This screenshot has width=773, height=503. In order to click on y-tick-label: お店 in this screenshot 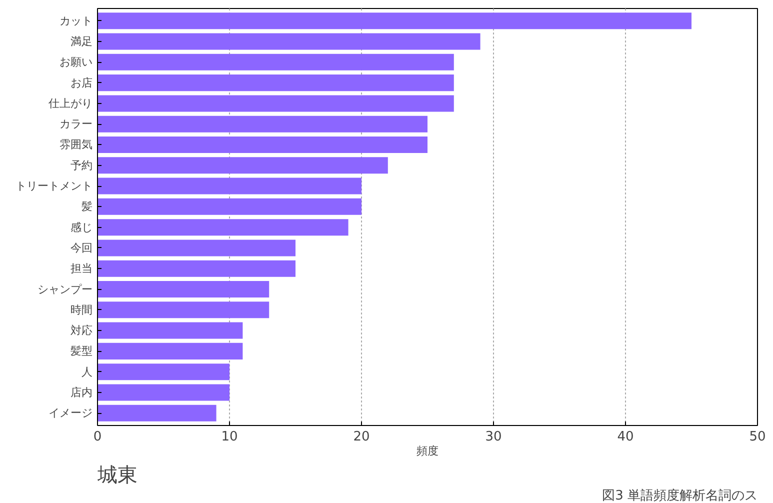, I will do `click(81, 83)`.